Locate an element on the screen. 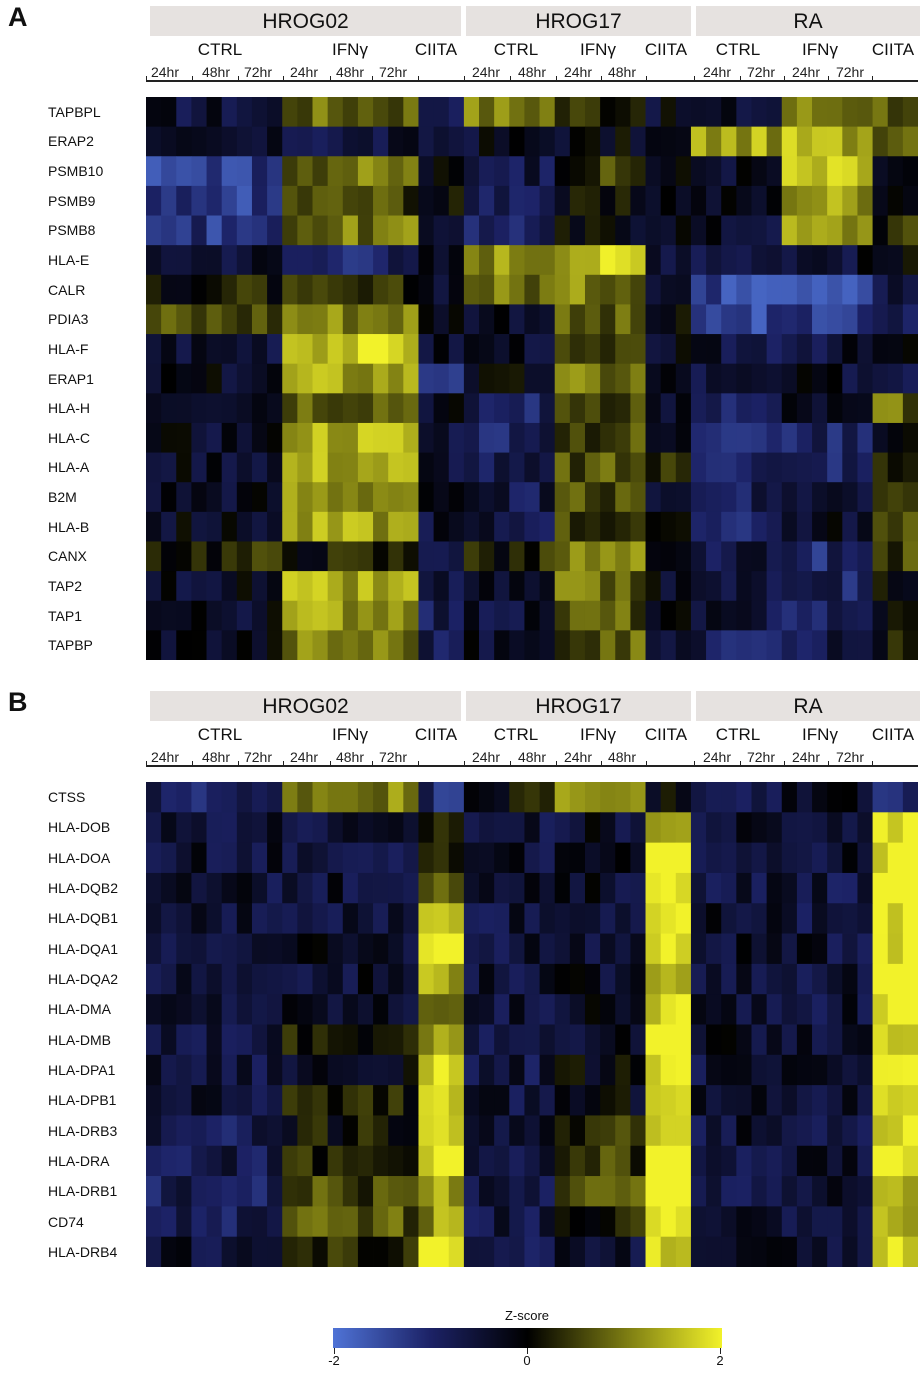 This screenshot has height=1375, width=920. timepoint-label: 48hr is located at coordinates (532, 757).